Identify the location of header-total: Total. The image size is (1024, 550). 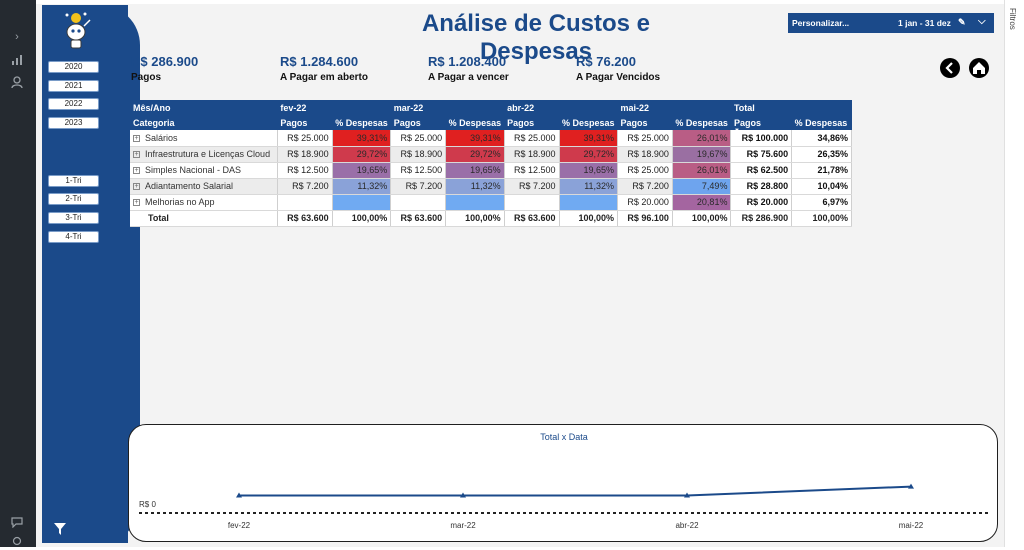
(791, 107).